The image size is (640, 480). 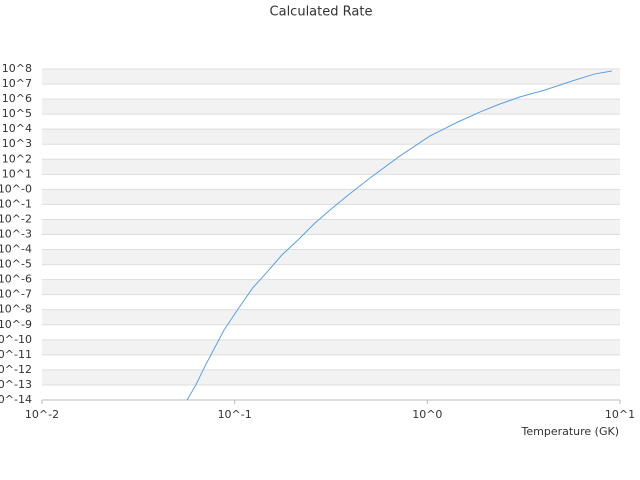 I want to click on y-tick-label: 10^-3, so click(x=16, y=234).